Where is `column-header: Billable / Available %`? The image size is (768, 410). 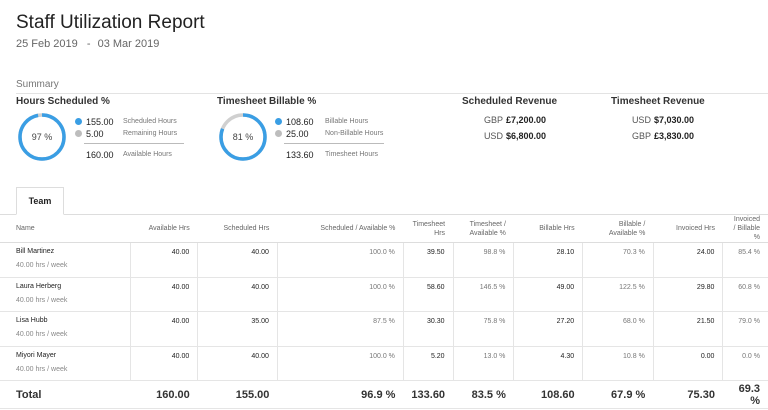 column-header: Billable / Available % is located at coordinates (618, 229).